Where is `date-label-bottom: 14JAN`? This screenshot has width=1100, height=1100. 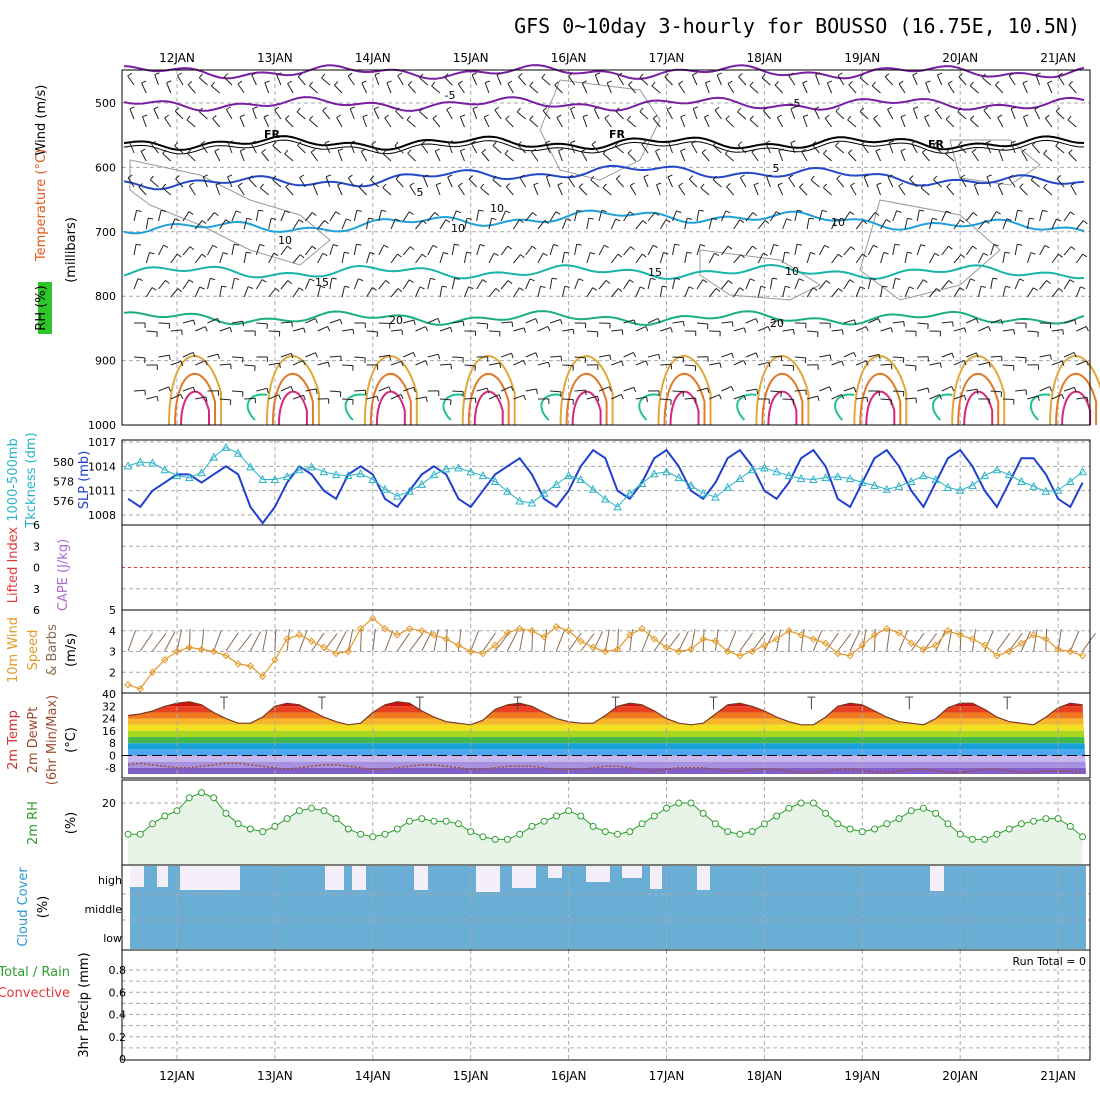
date-label-bottom: 14JAN is located at coordinates (373, 1076).